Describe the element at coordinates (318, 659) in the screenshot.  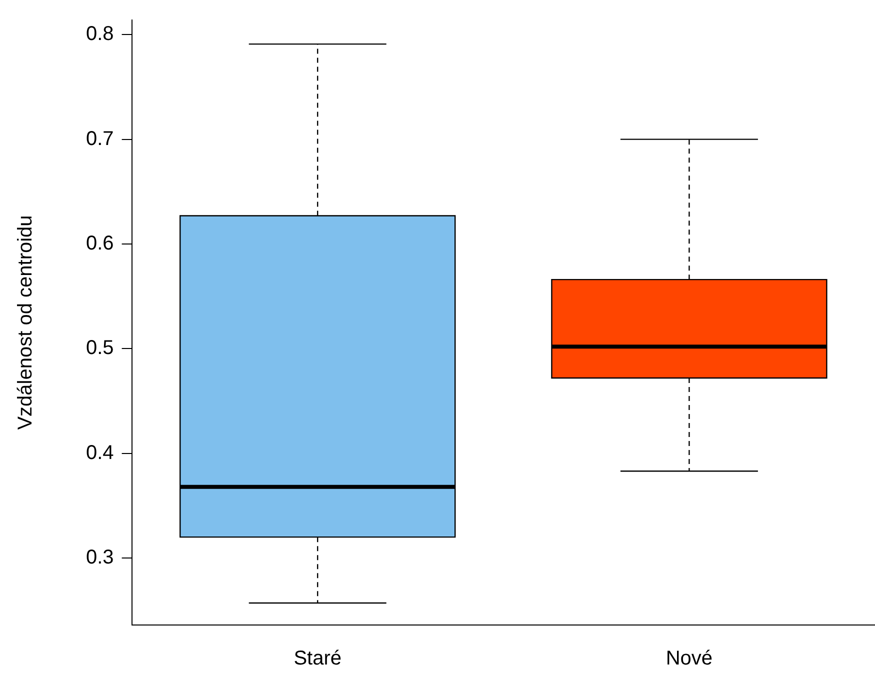
I see `x-tick-label: Staré` at that location.